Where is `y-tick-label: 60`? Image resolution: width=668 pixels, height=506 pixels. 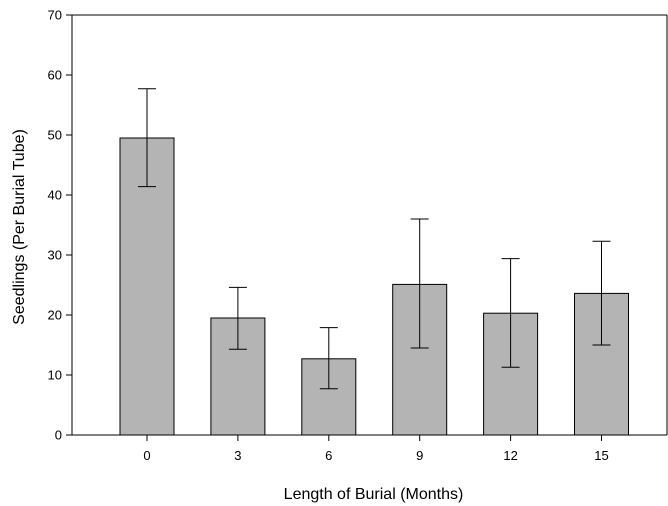 y-tick-label: 60 is located at coordinates (55, 75).